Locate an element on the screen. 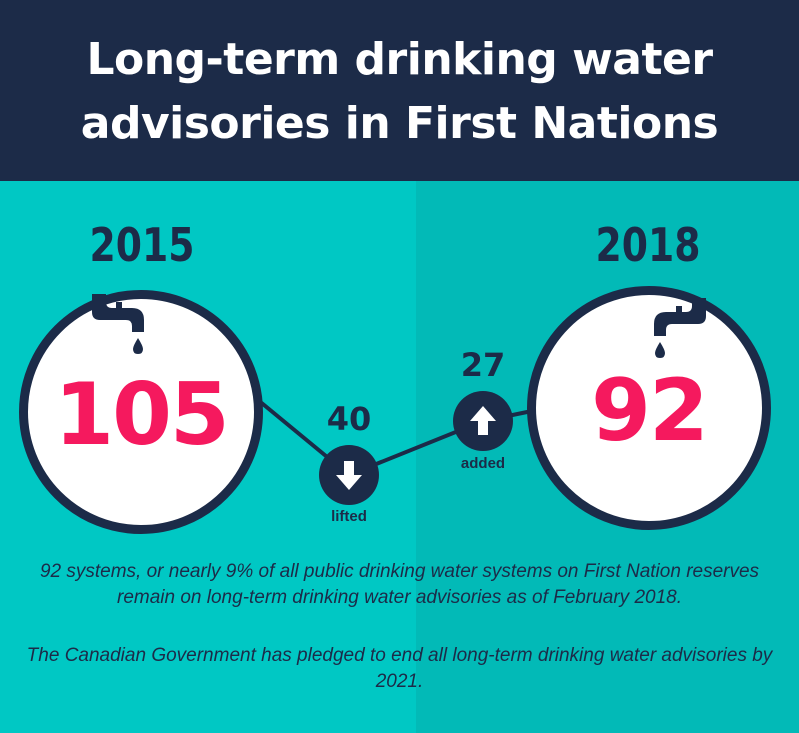 This screenshot has width=799, height=733. advisory-count-2018: 92 is located at coordinates (650, 411).